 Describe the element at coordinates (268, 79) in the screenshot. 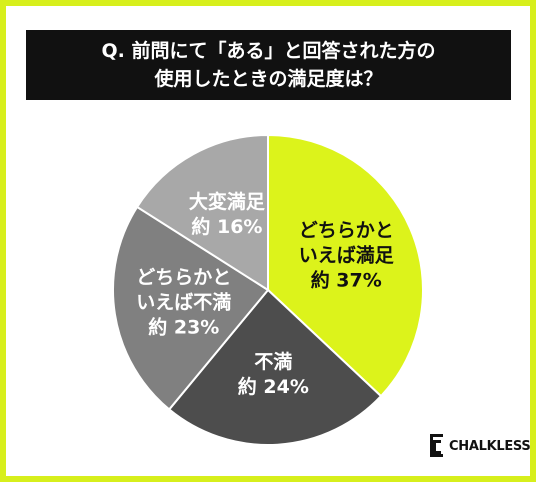

I see `title-line: 使用したときの満足度は？` at that location.